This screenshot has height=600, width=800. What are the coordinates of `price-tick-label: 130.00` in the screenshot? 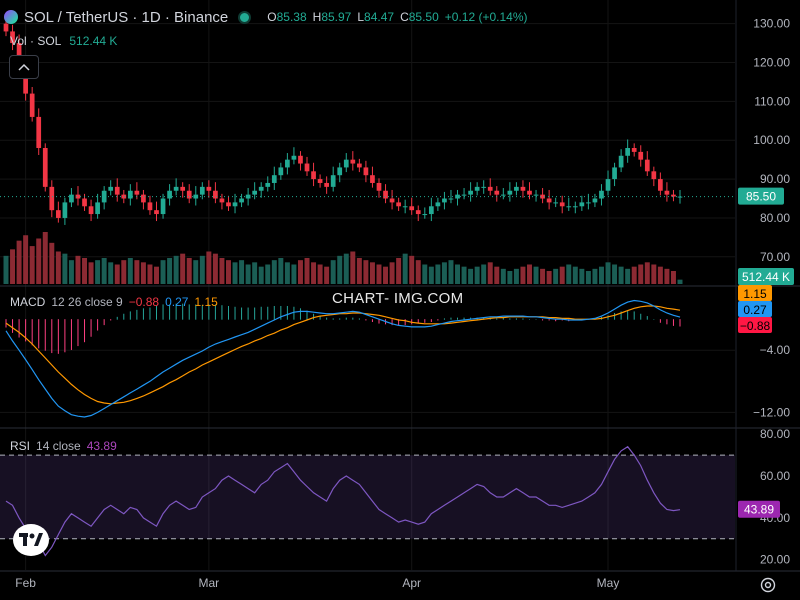 It's located at (771, 24).